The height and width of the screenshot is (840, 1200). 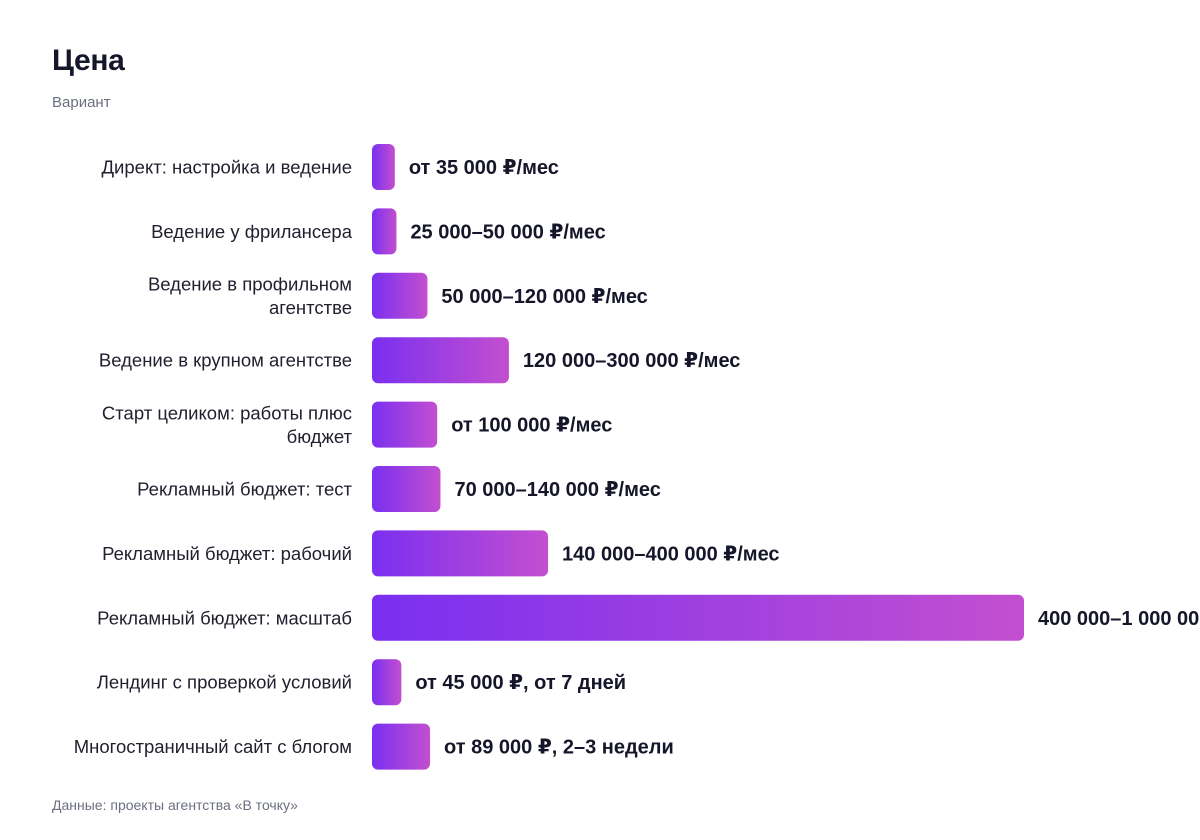 I want to click on value-label: 400 000–1 000 000 ₽/мес, so click(x=1119, y=619).